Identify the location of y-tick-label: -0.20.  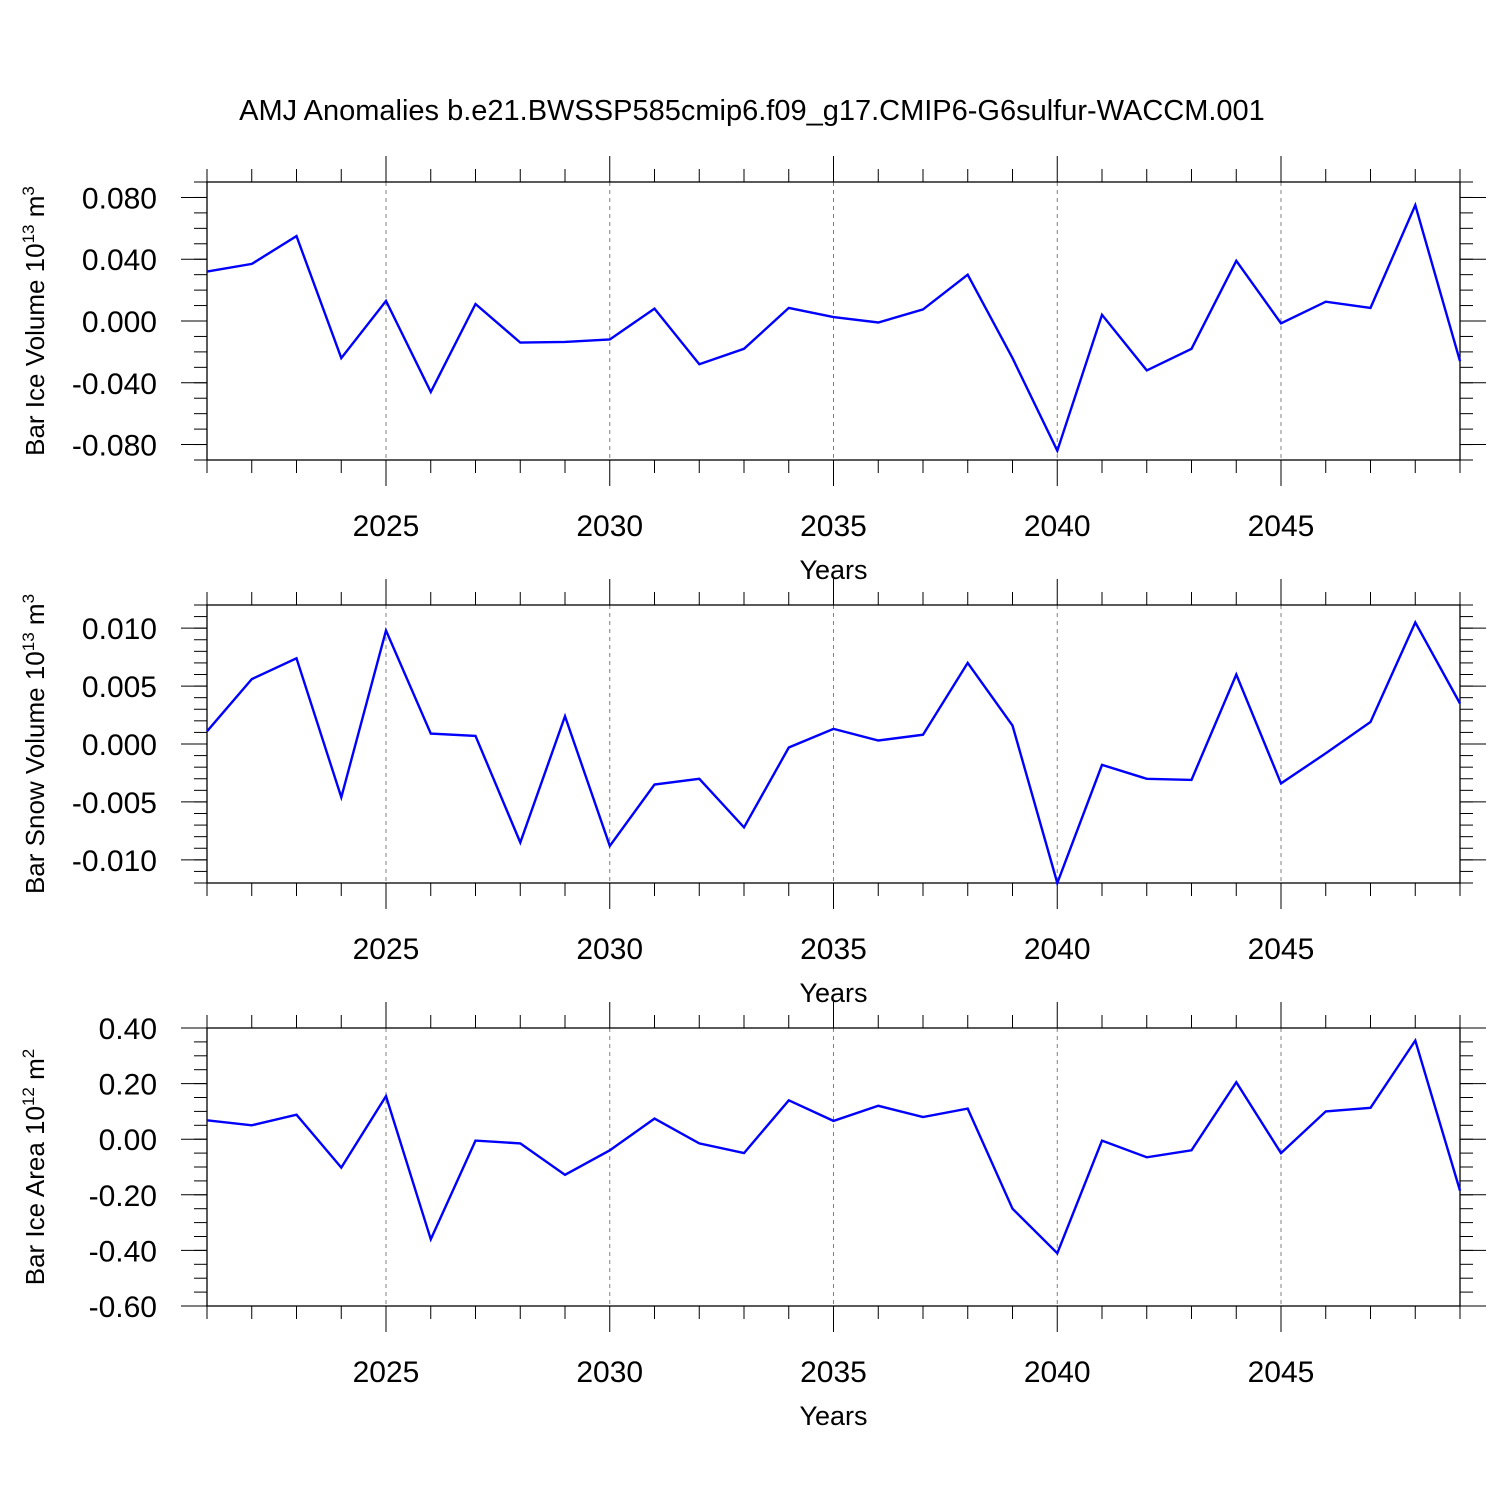
(123, 1196).